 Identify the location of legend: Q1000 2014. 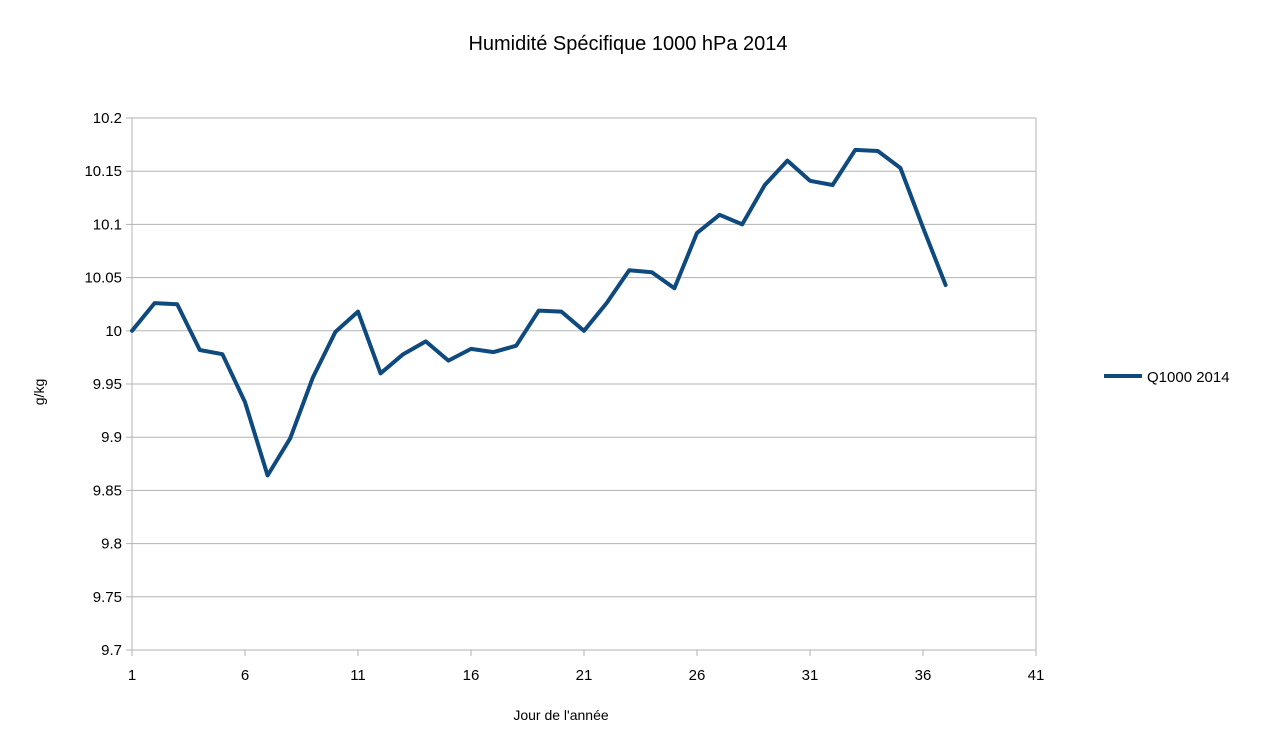
(1167, 377).